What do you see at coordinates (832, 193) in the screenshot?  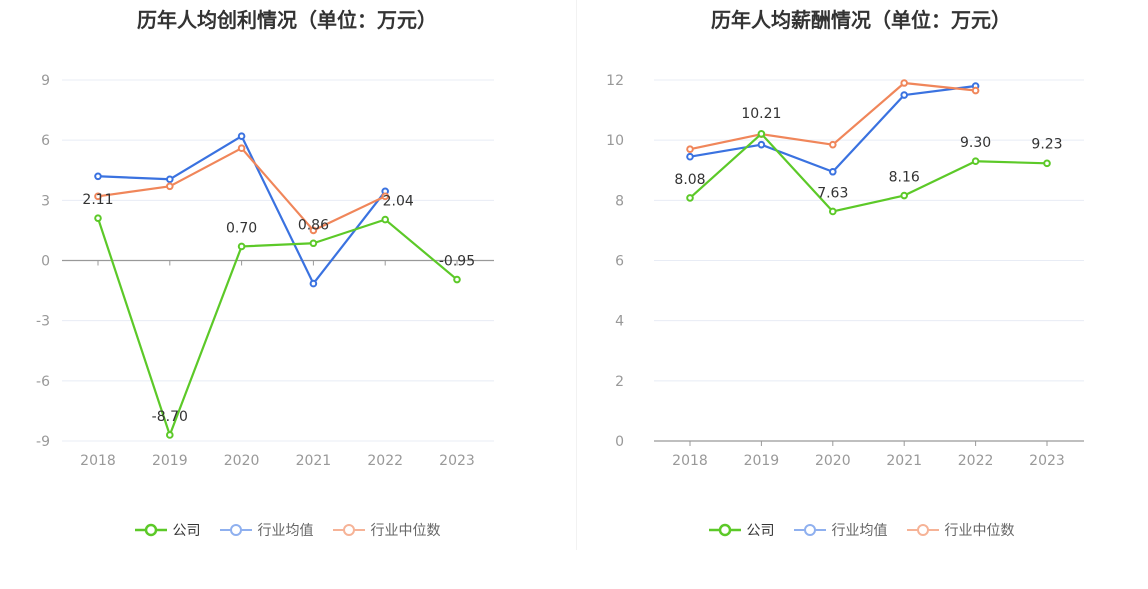 I see `data-label: 7.63` at bounding box center [832, 193].